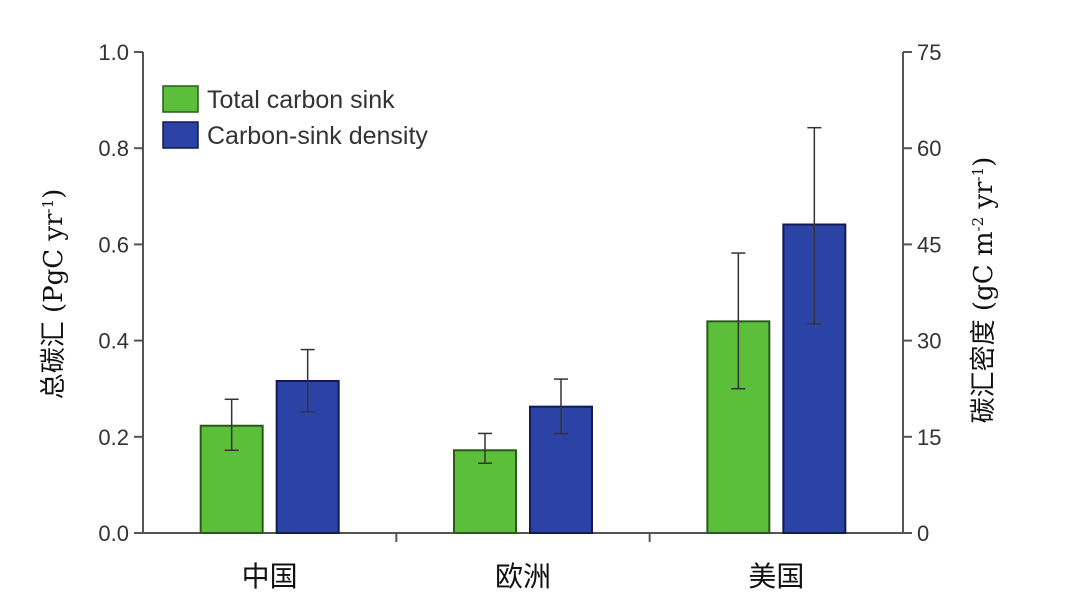 The height and width of the screenshot is (611, 1080). Describe the element at coordinates (523, 537) in the screenshot. I see `x-axis-ticks` at that location.